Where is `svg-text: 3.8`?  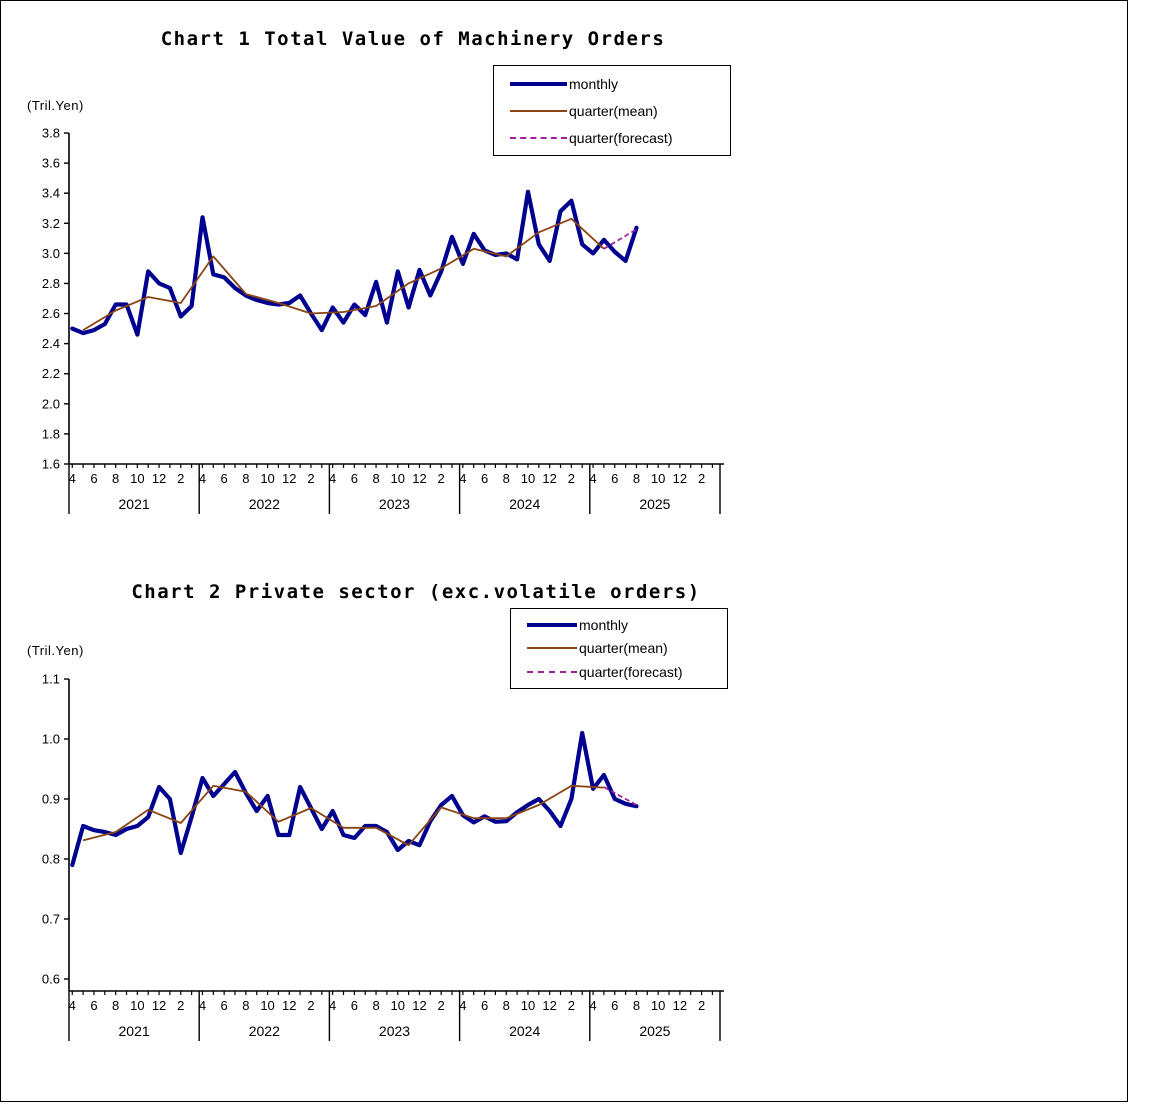 svg-text: 3.8 is located at coordinates (51, 133).